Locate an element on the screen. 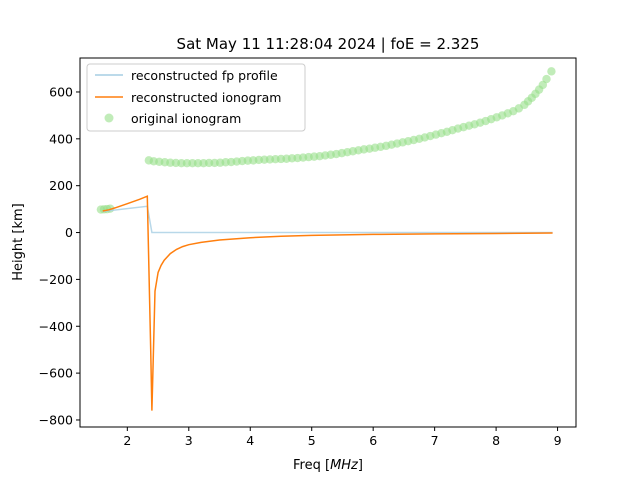 This screenshot has height=480, width=640. x-axis-label: Freq [MHz] is located at coordinates (328, 465).